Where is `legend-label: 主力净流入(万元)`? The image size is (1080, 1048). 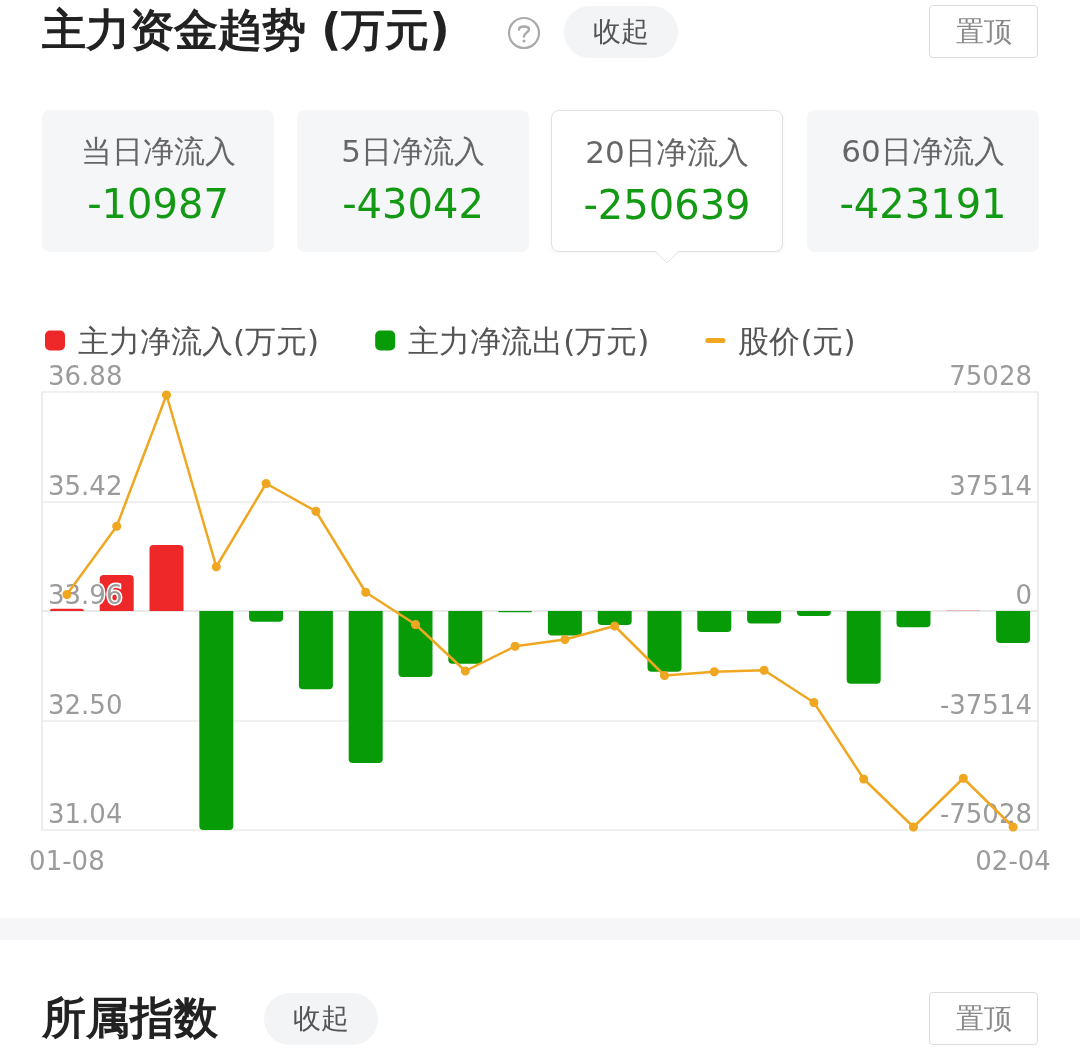
legend-label: 主力净流入(万元) is located at coordinates (199, 340).